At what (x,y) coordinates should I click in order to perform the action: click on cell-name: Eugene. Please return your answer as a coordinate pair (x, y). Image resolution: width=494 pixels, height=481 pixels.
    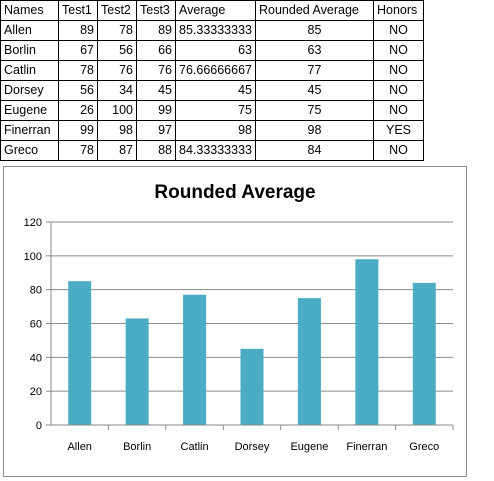
    Looking at the image, I should click on (29, 110).